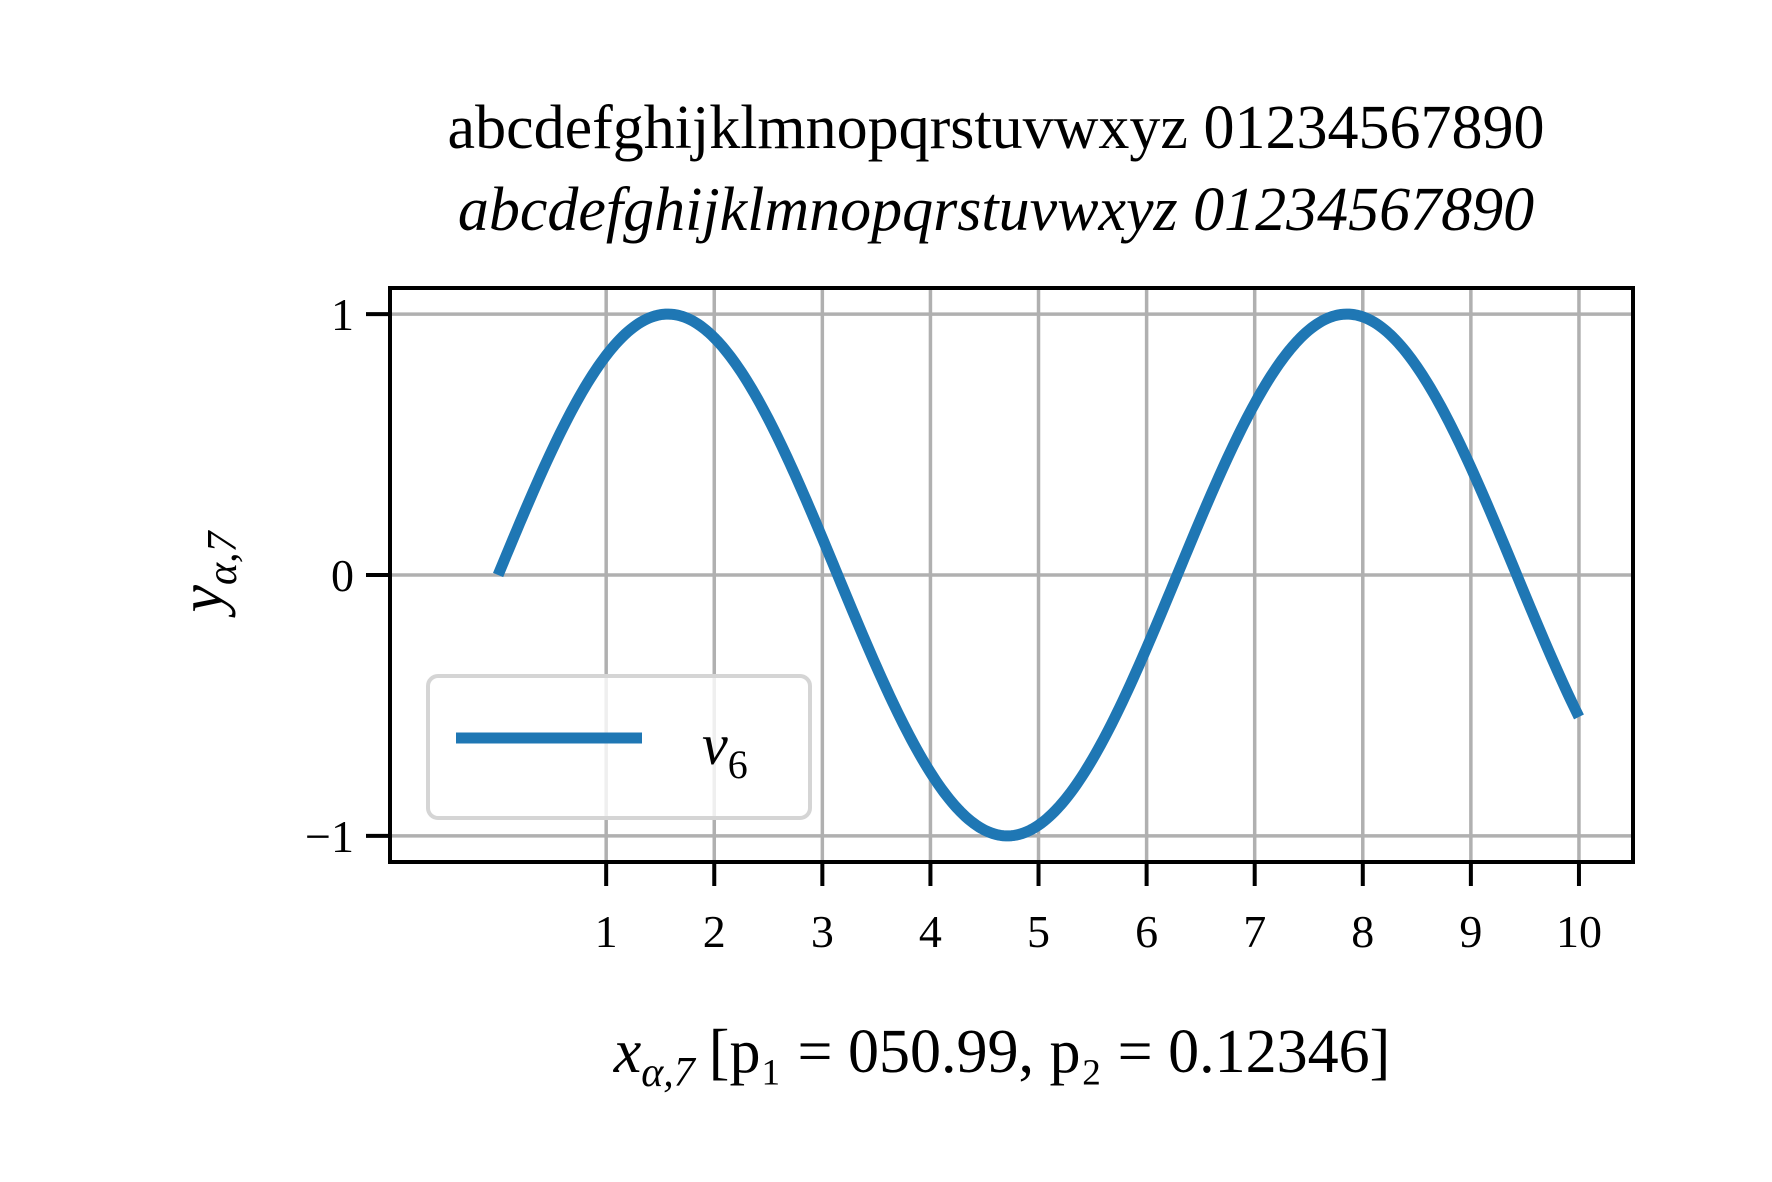  I want to click on x-axis-label: xα,7 [p₁ = 050.99, p₂ = 0.12346], so click(1002, 1057).